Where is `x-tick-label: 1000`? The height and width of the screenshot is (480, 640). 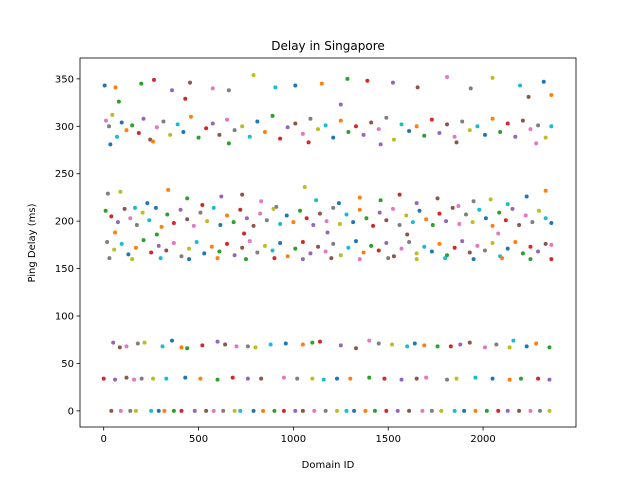
x-tick-label: 1000 is located at coordinates (293, 439).